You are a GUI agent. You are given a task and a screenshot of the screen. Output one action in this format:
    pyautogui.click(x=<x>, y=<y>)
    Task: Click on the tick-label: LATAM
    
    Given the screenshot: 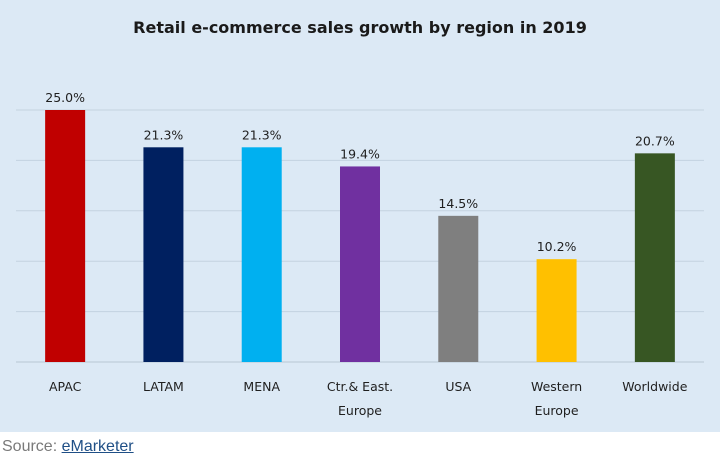 What is the action you would take?
    pyautogui.click(x=163, y=386)
    